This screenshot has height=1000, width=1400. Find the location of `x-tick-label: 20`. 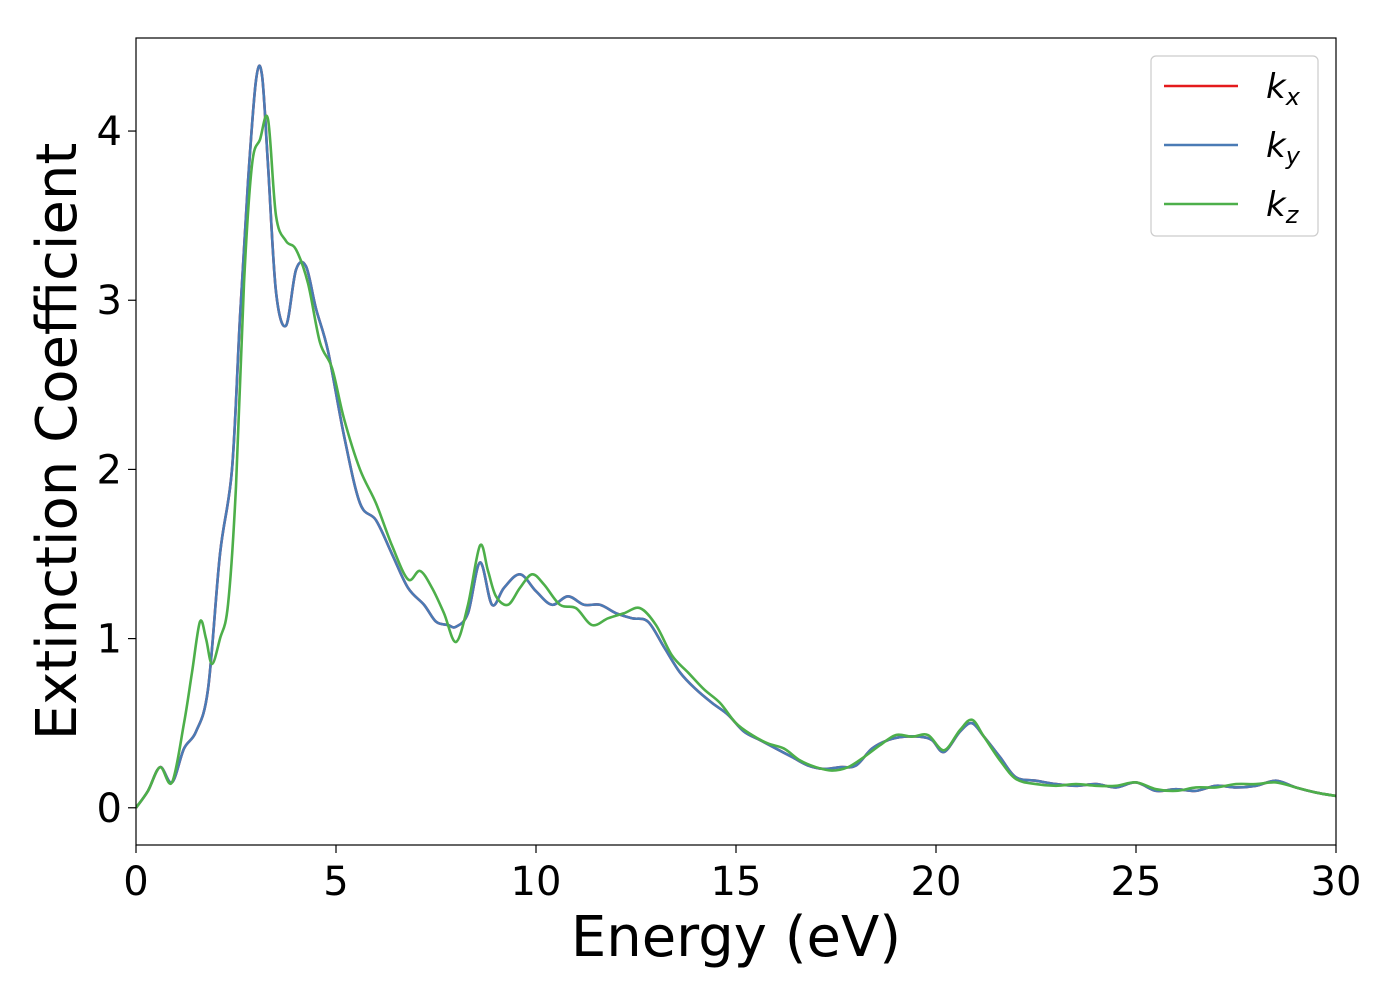

x-tick-label: 20 is located at coordinates (936, 882).